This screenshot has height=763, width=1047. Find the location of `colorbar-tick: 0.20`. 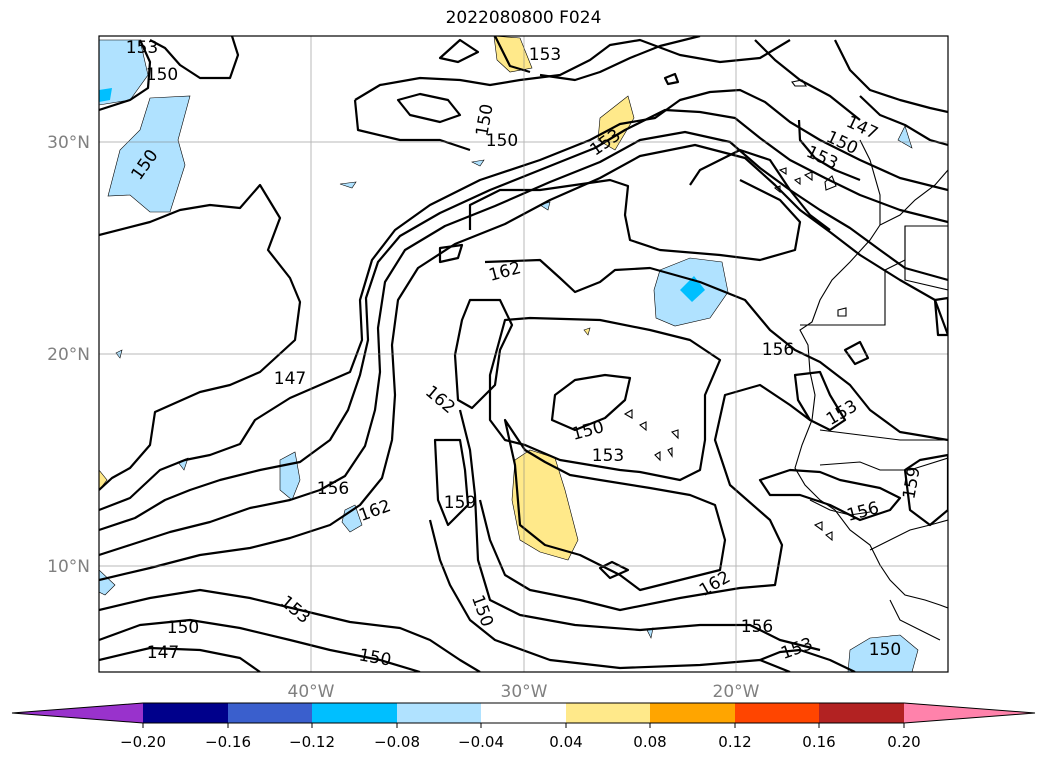

colorbar-tick: 0.20 is located at coordinates (903, 742).